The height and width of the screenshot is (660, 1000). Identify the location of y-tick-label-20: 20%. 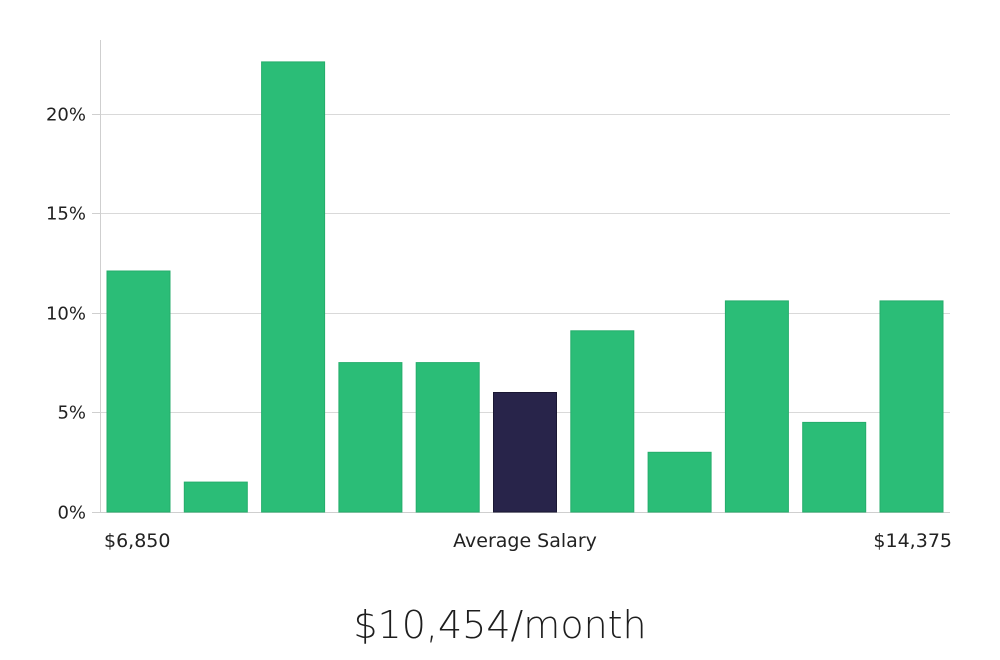
(66, 115).